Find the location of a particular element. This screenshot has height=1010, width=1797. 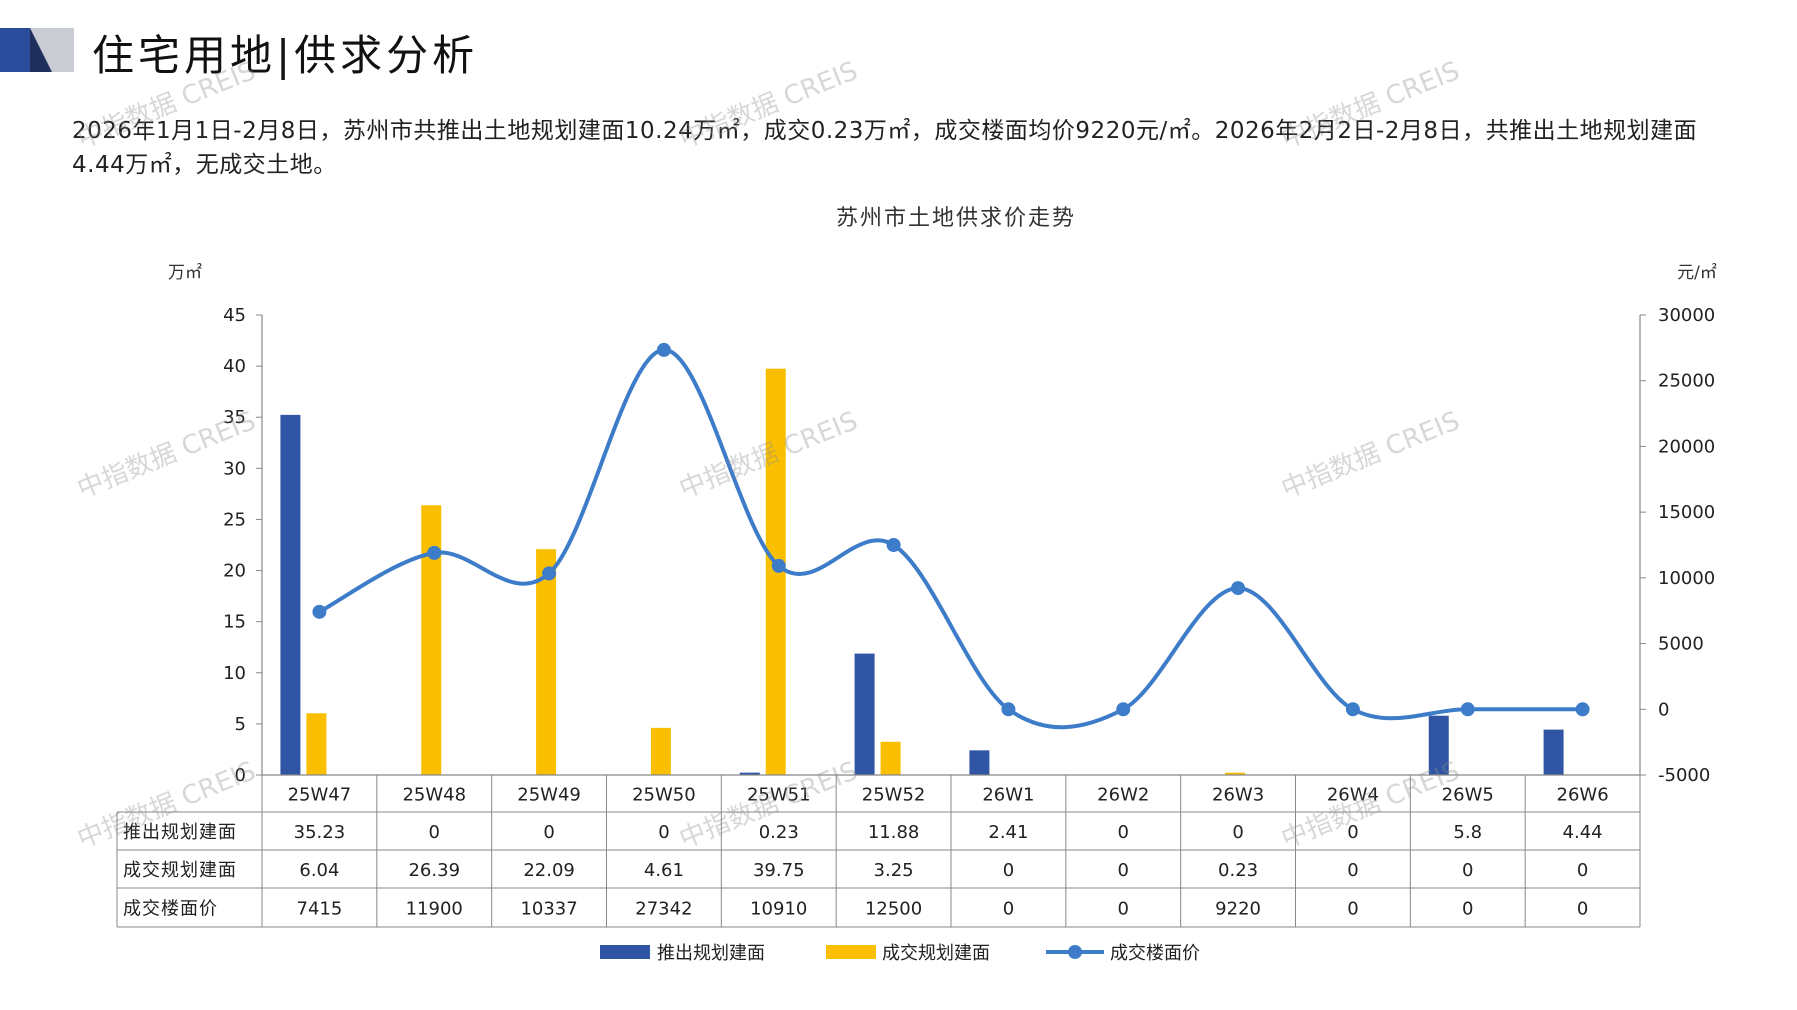

table-cell: 10910 is located at coordinates (778, 909).